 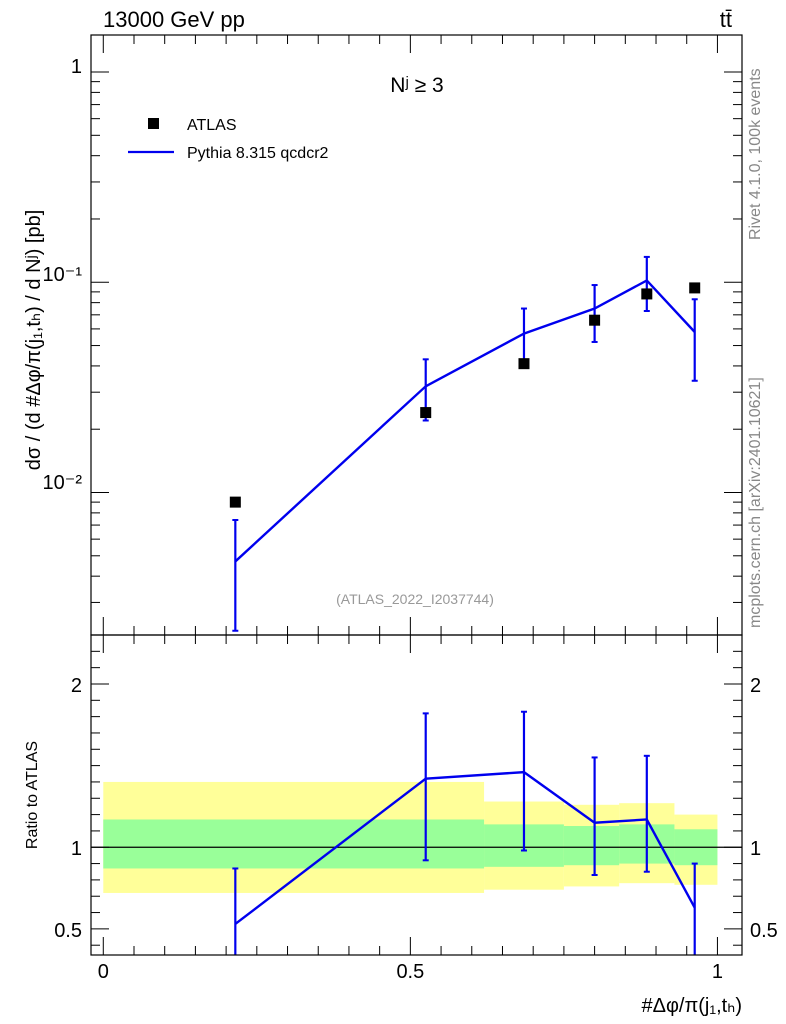 I want to click on ratio-y-tick-label-left: 0.5, so click(x=68, y=931).